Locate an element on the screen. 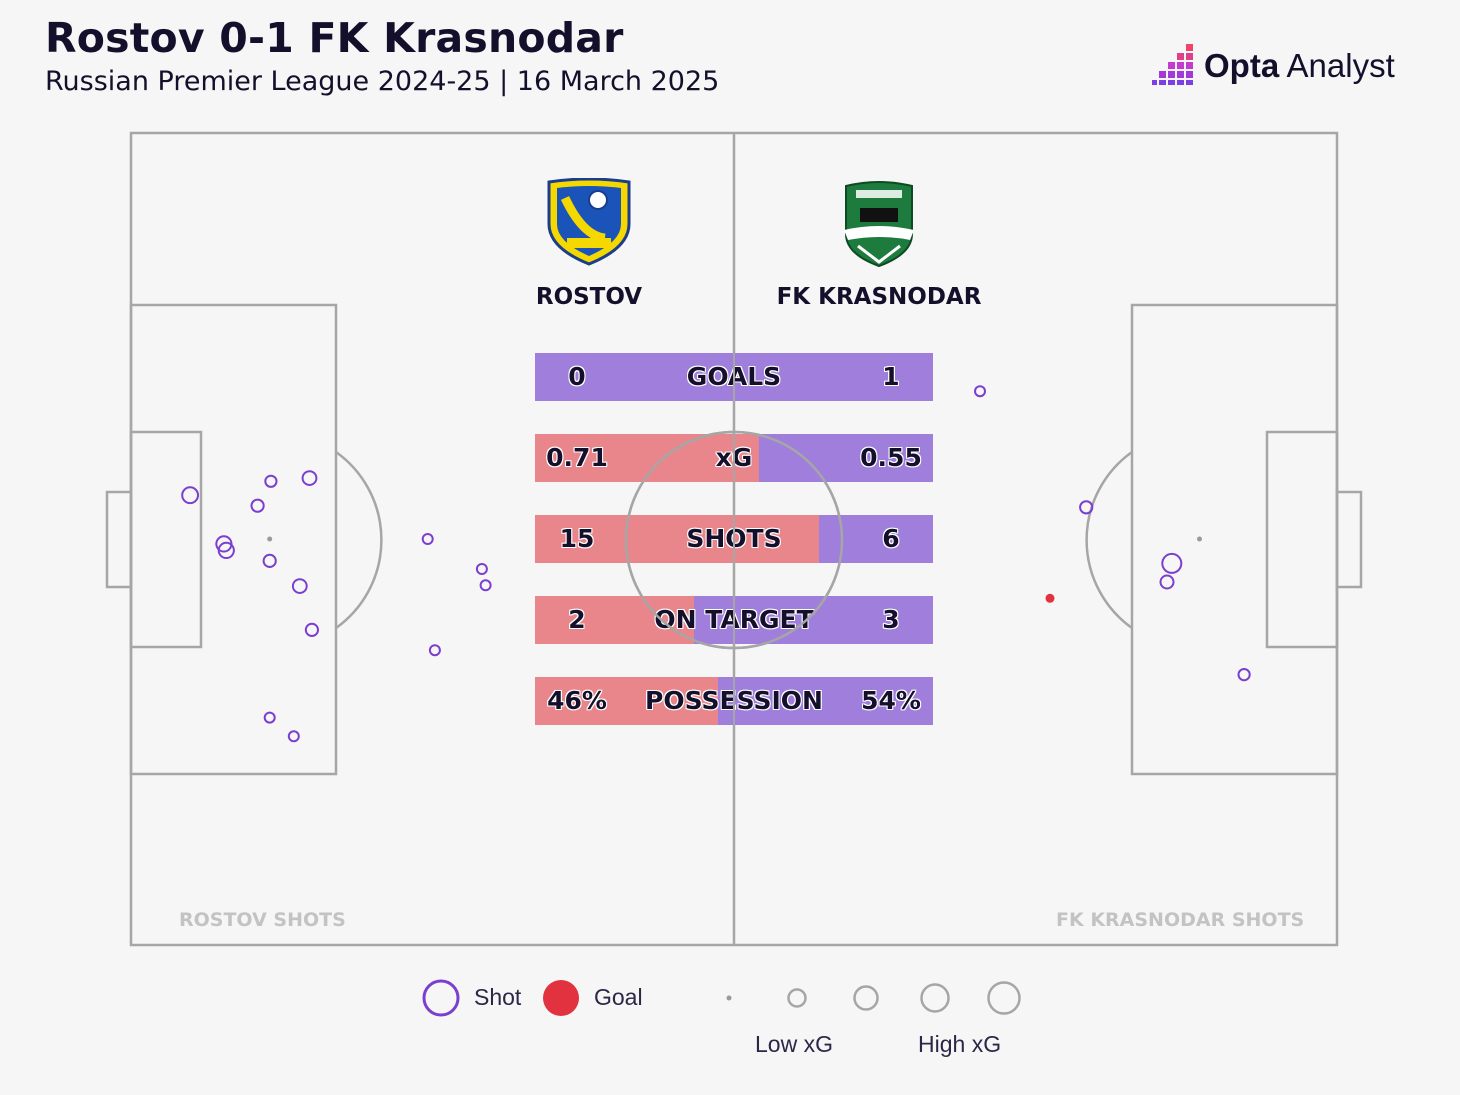 This screenshot has width=1460, height=1095. stat-away-value: 1 is located at coordinates (891, 376).